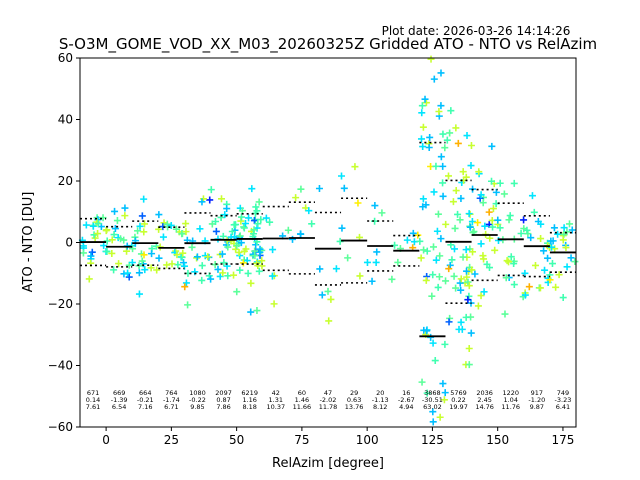 This screenshot has width=640, height=480. I want to click on bin-mean-label: -3.23, so click(563, 400).